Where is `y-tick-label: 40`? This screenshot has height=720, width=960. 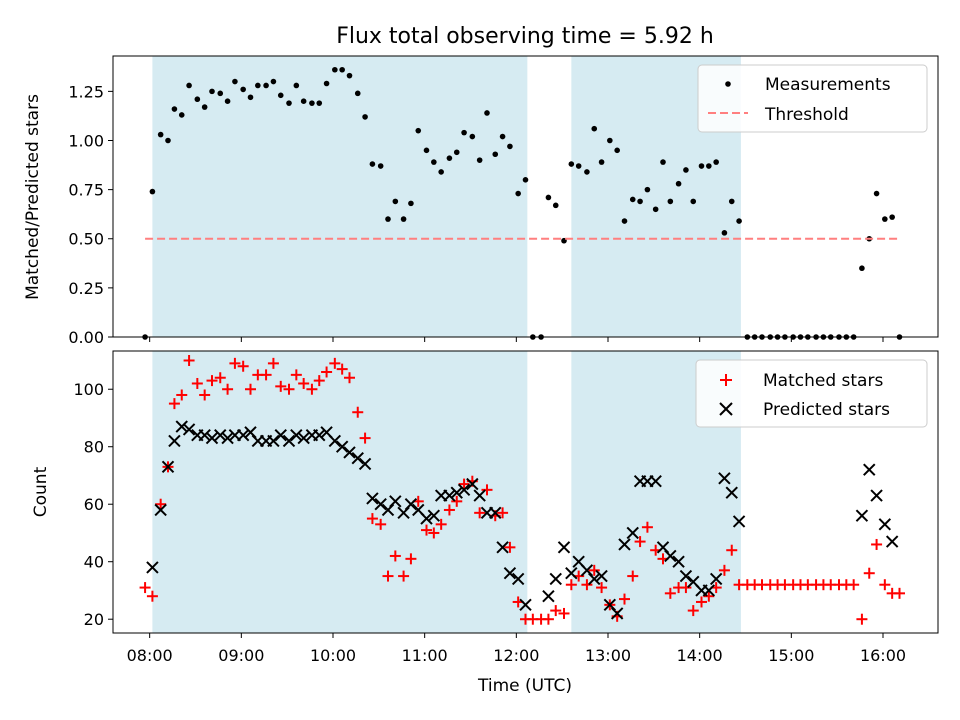 y-tick-label: 40 is located at coordinates (94, 562).